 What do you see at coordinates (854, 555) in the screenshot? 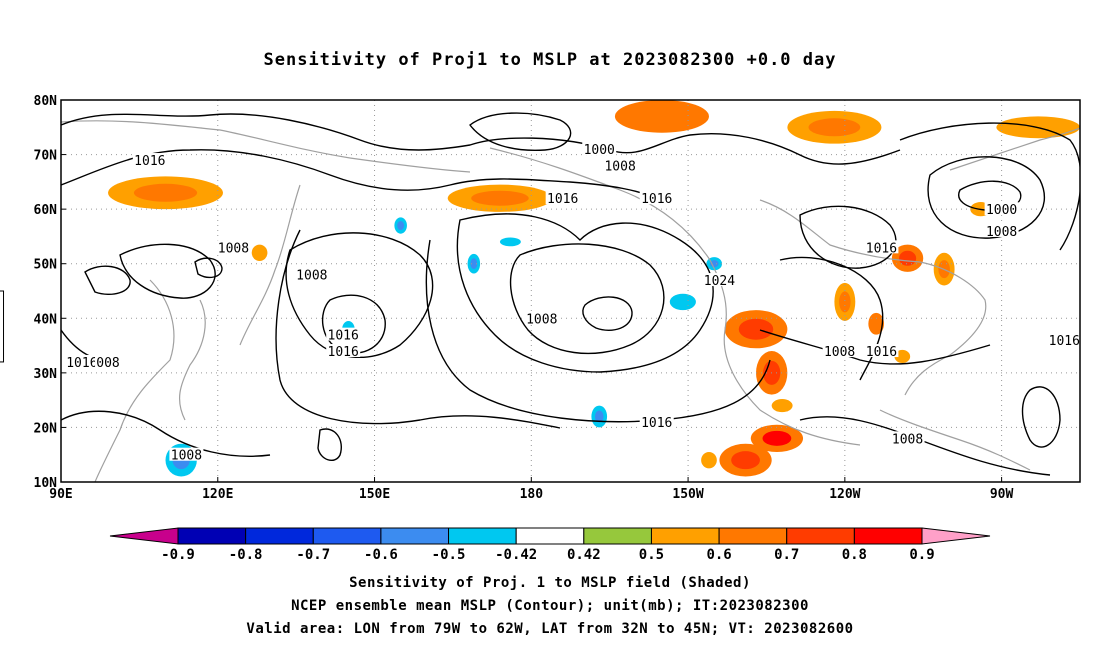
I see `colorbar-label: 0.8` at bounding box center [854, 555].